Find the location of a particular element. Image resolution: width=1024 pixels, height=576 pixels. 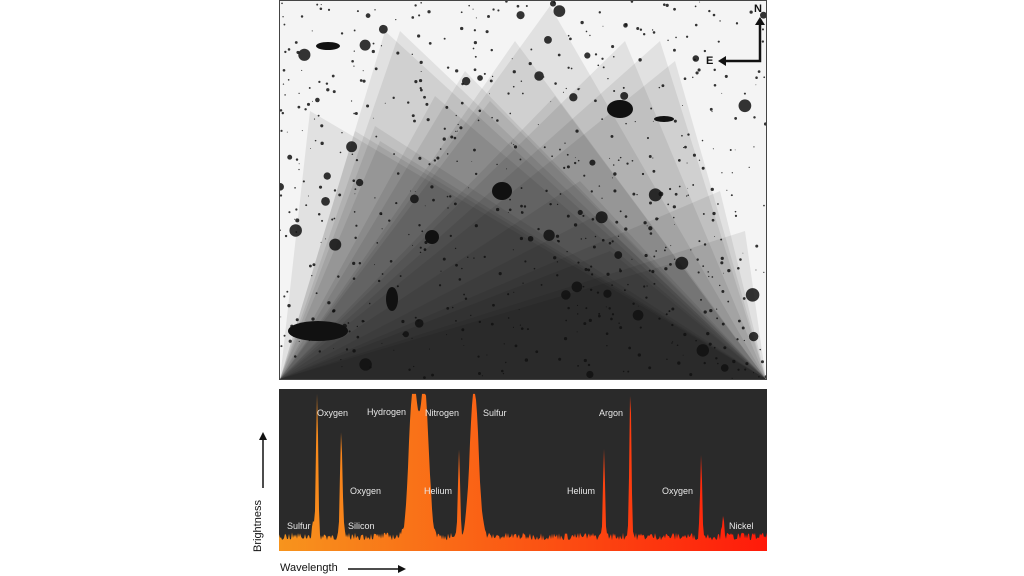

spectrum-area is located at coordinates (523, 472).